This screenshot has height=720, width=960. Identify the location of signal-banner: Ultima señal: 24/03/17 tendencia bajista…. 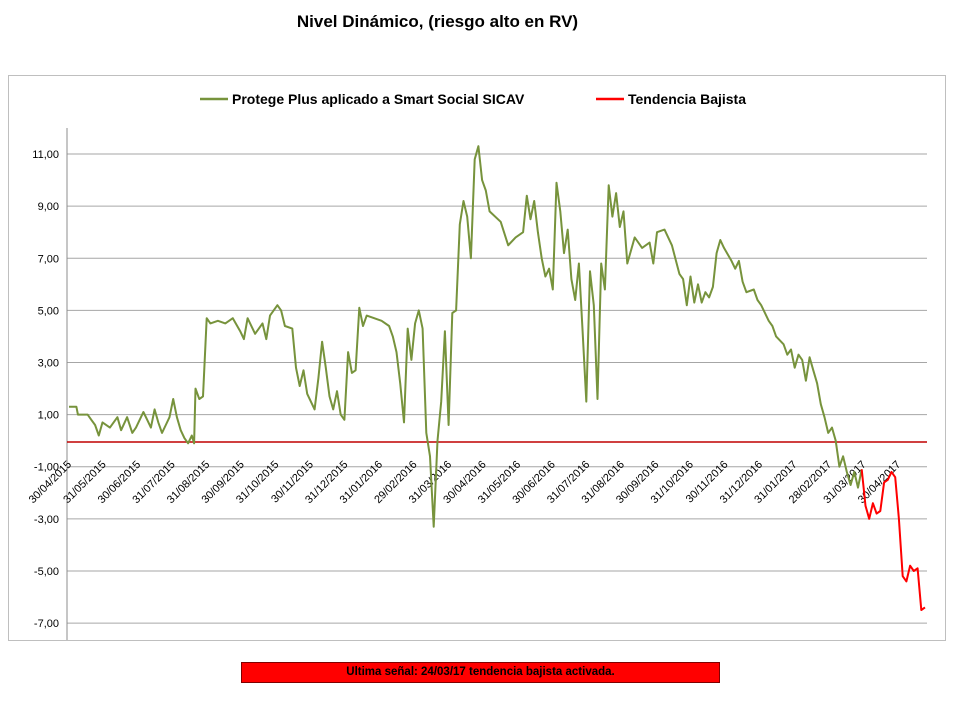
(480, 672).